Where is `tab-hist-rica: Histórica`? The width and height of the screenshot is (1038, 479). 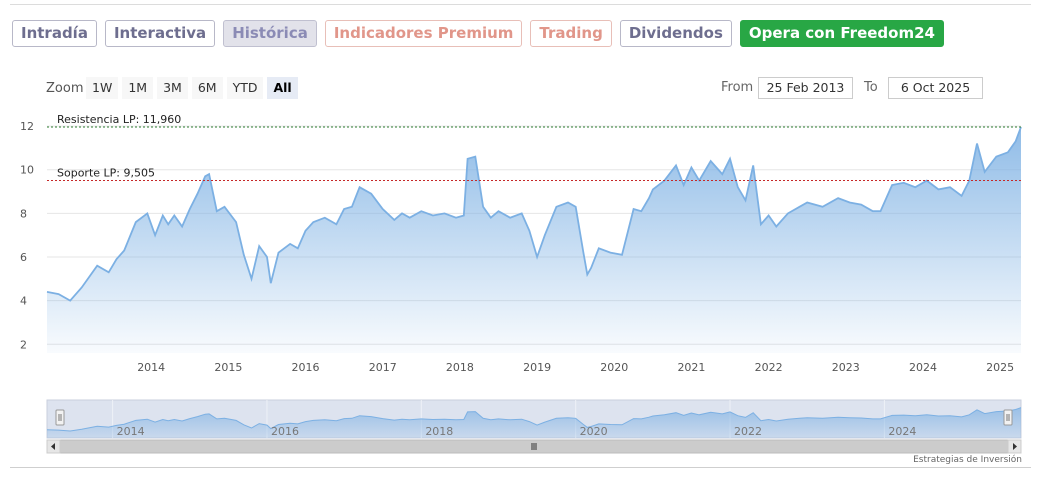 tab-hist-rica: Histórica is located at coordinates (270, 33).